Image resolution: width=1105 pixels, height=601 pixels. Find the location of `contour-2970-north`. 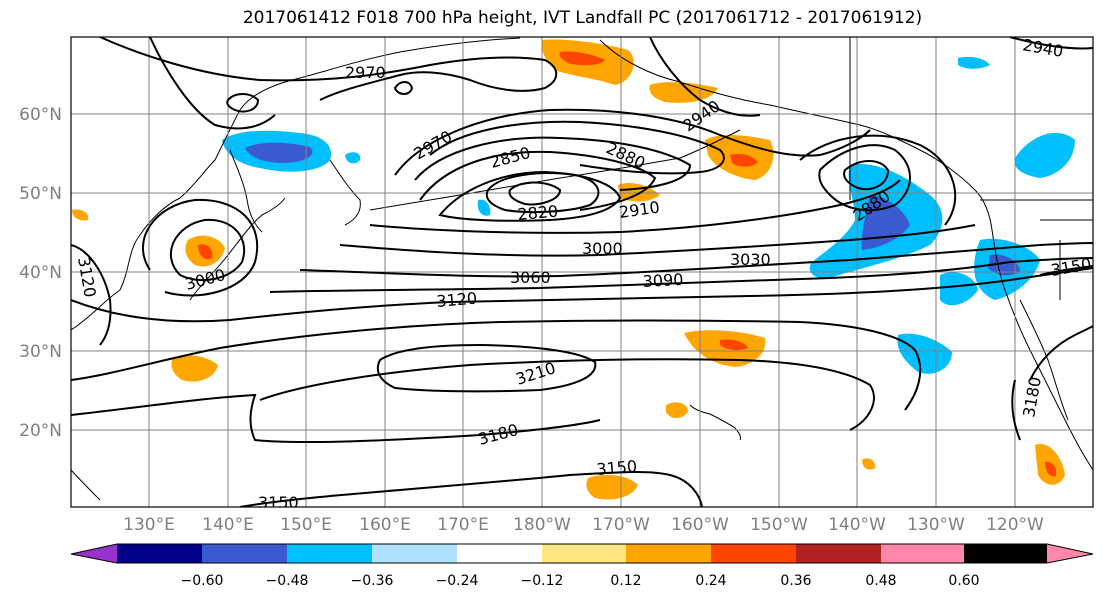

contour-2970-north is located at coordinates (328, 69).